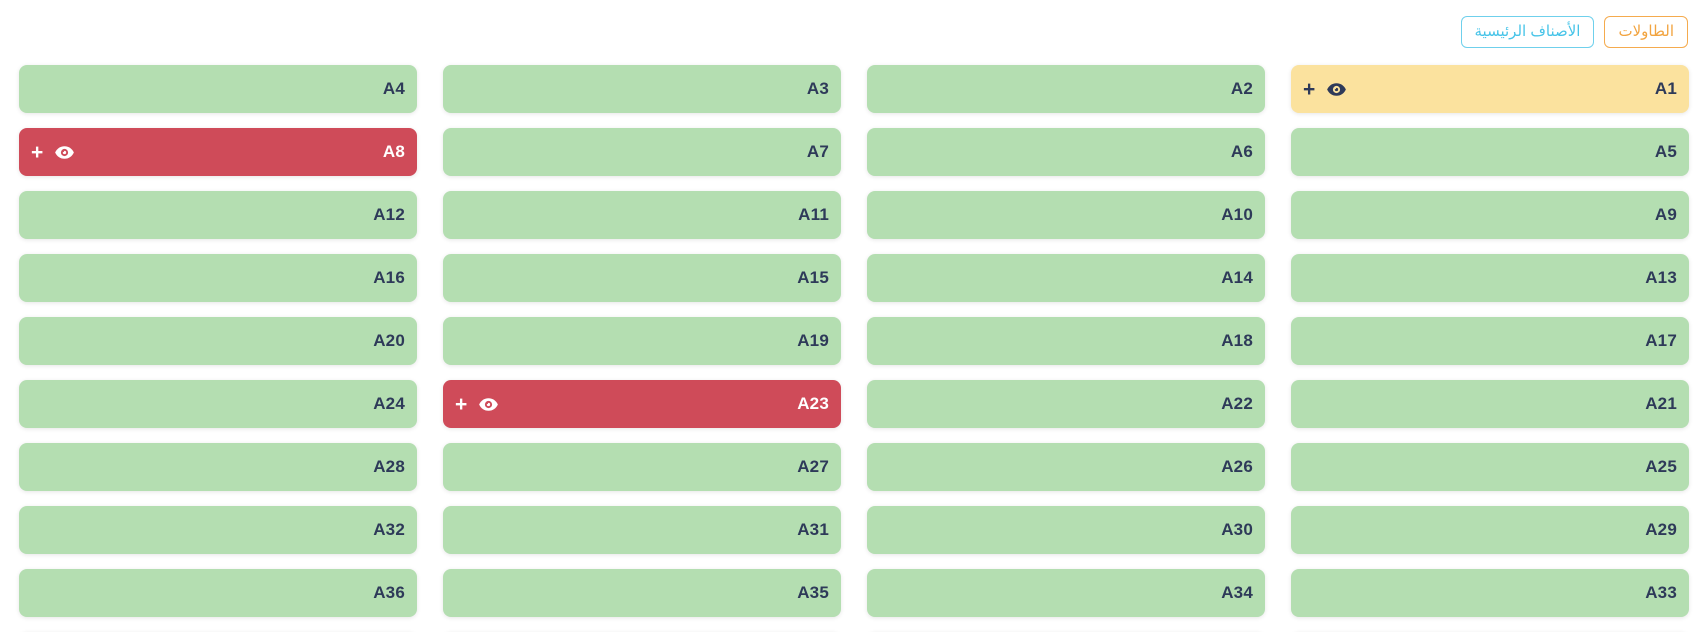 The height and width of the screenshot is (632, 1708). Describe the element at coordinates (817, 152) in the screenshot. I see `table-label: A7` at that location.